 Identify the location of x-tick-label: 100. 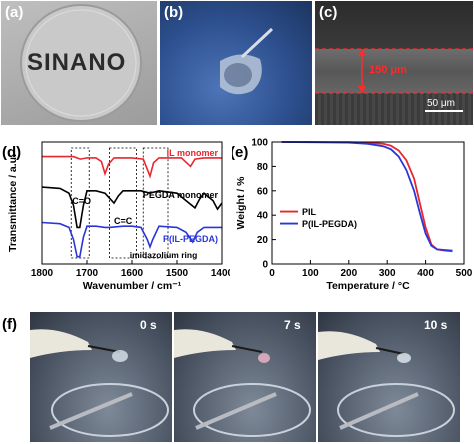
(310, 273).